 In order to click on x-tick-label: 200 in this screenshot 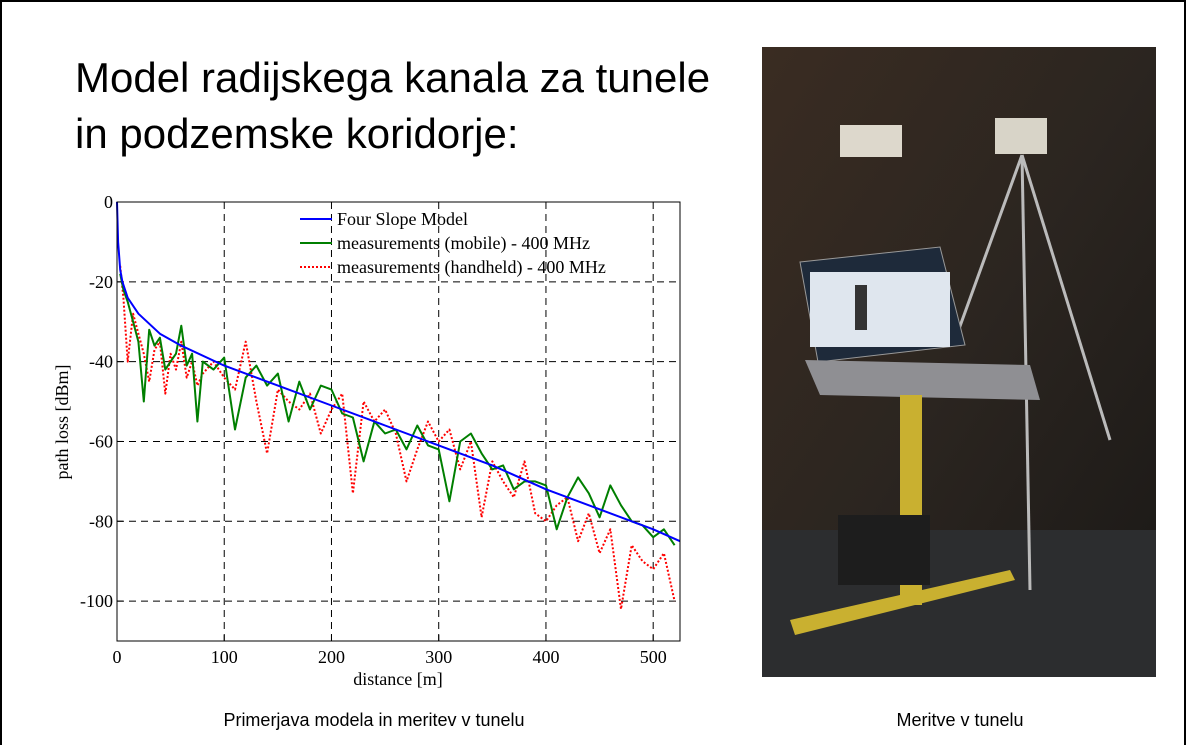, I will do `click(331, 657)`.